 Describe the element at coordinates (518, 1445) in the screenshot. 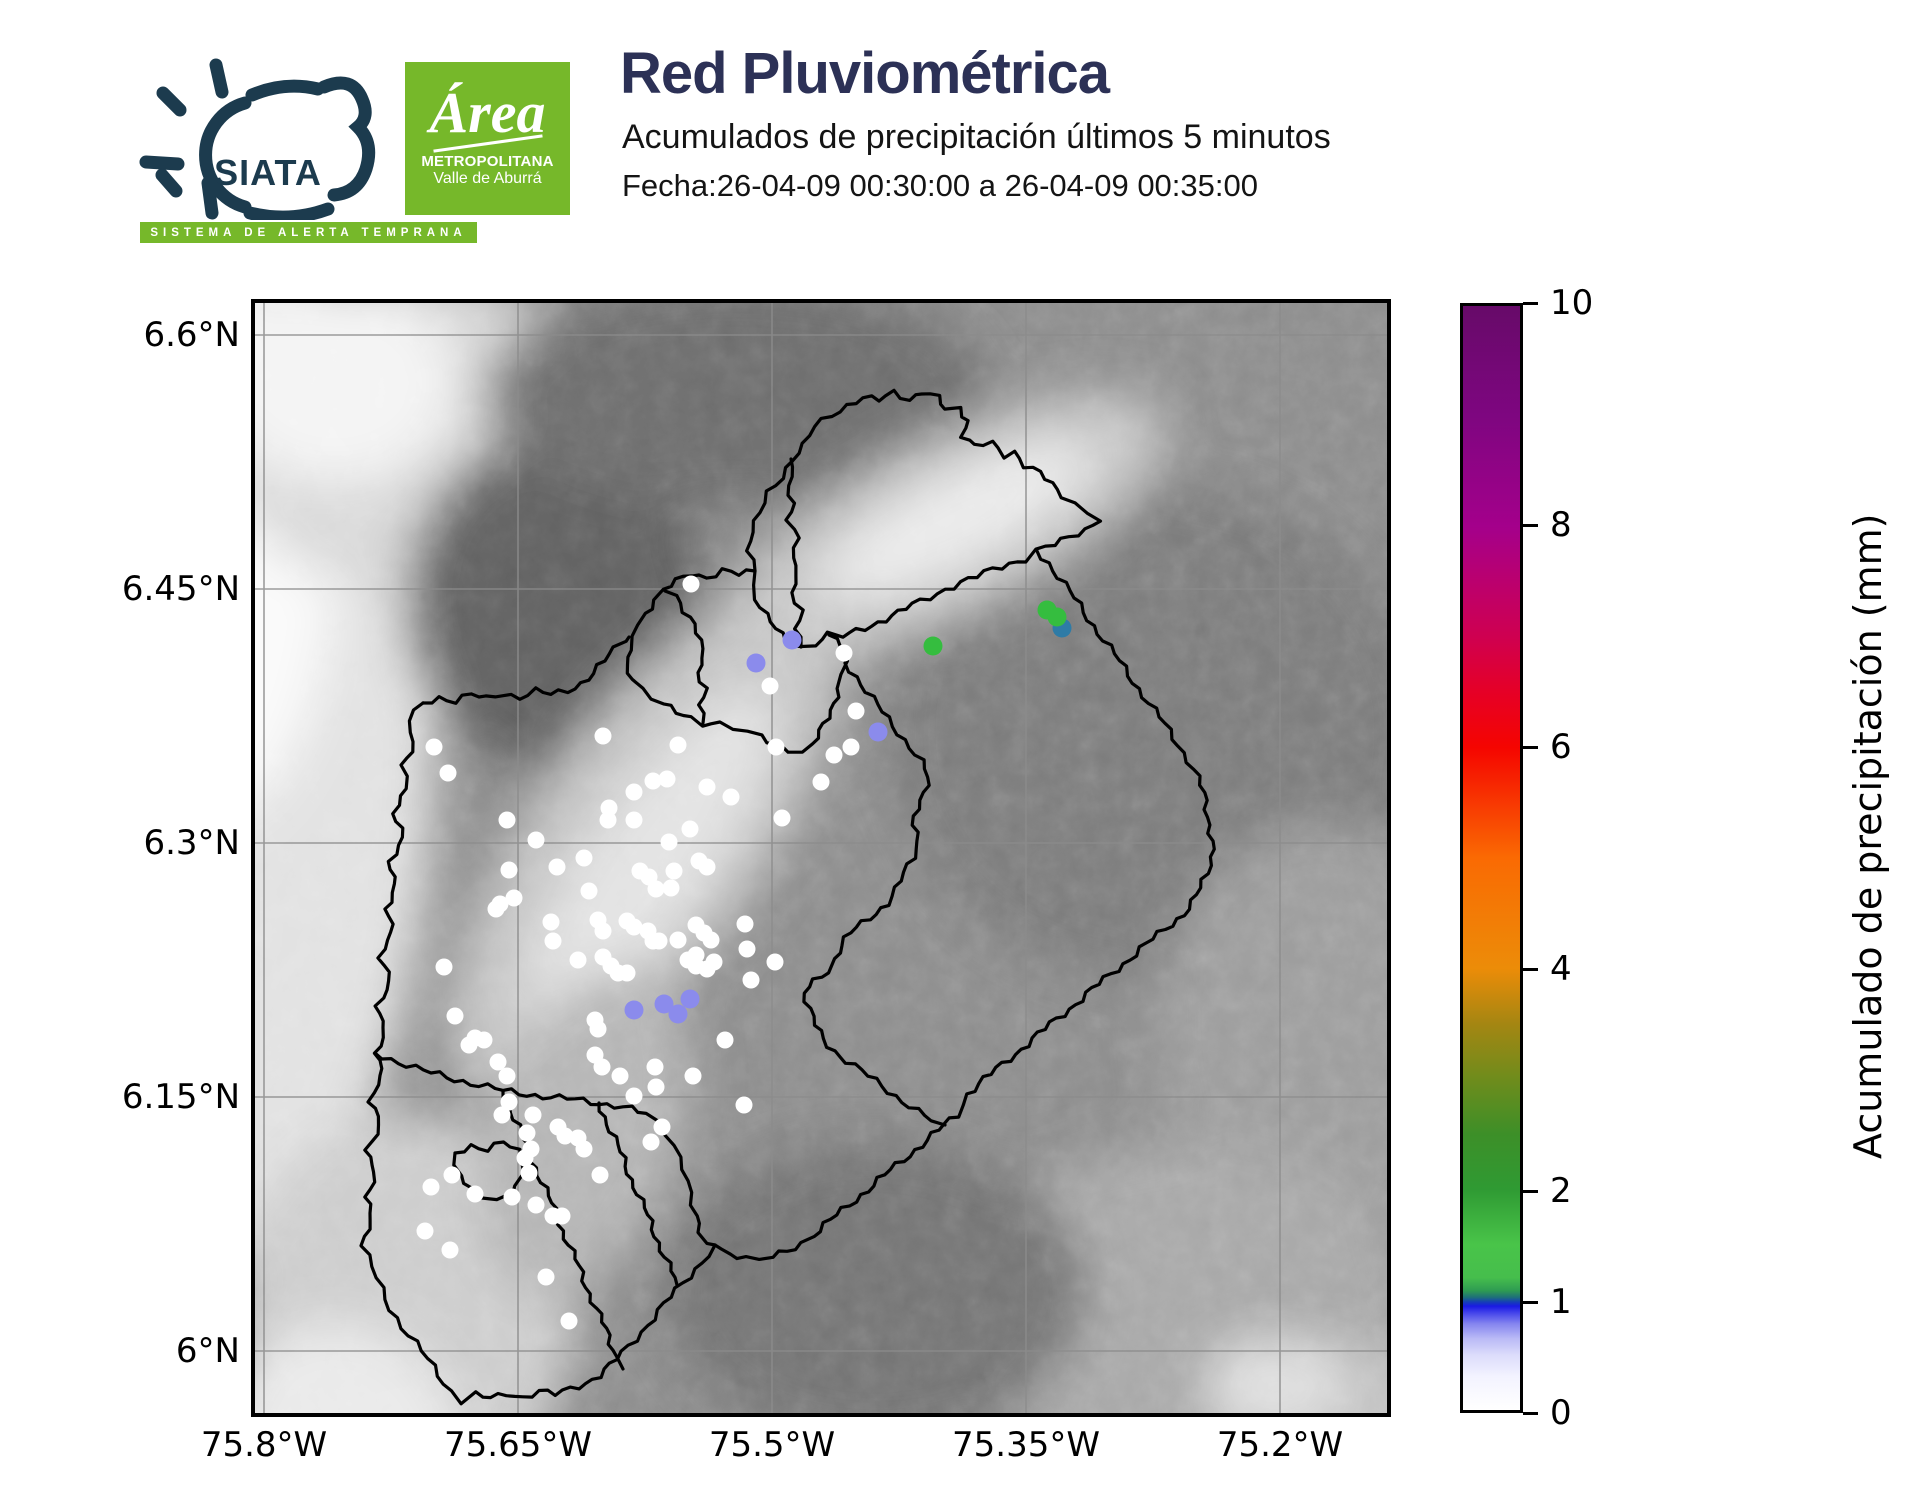

I see `x-tick-label: 75.65°W` at that location.